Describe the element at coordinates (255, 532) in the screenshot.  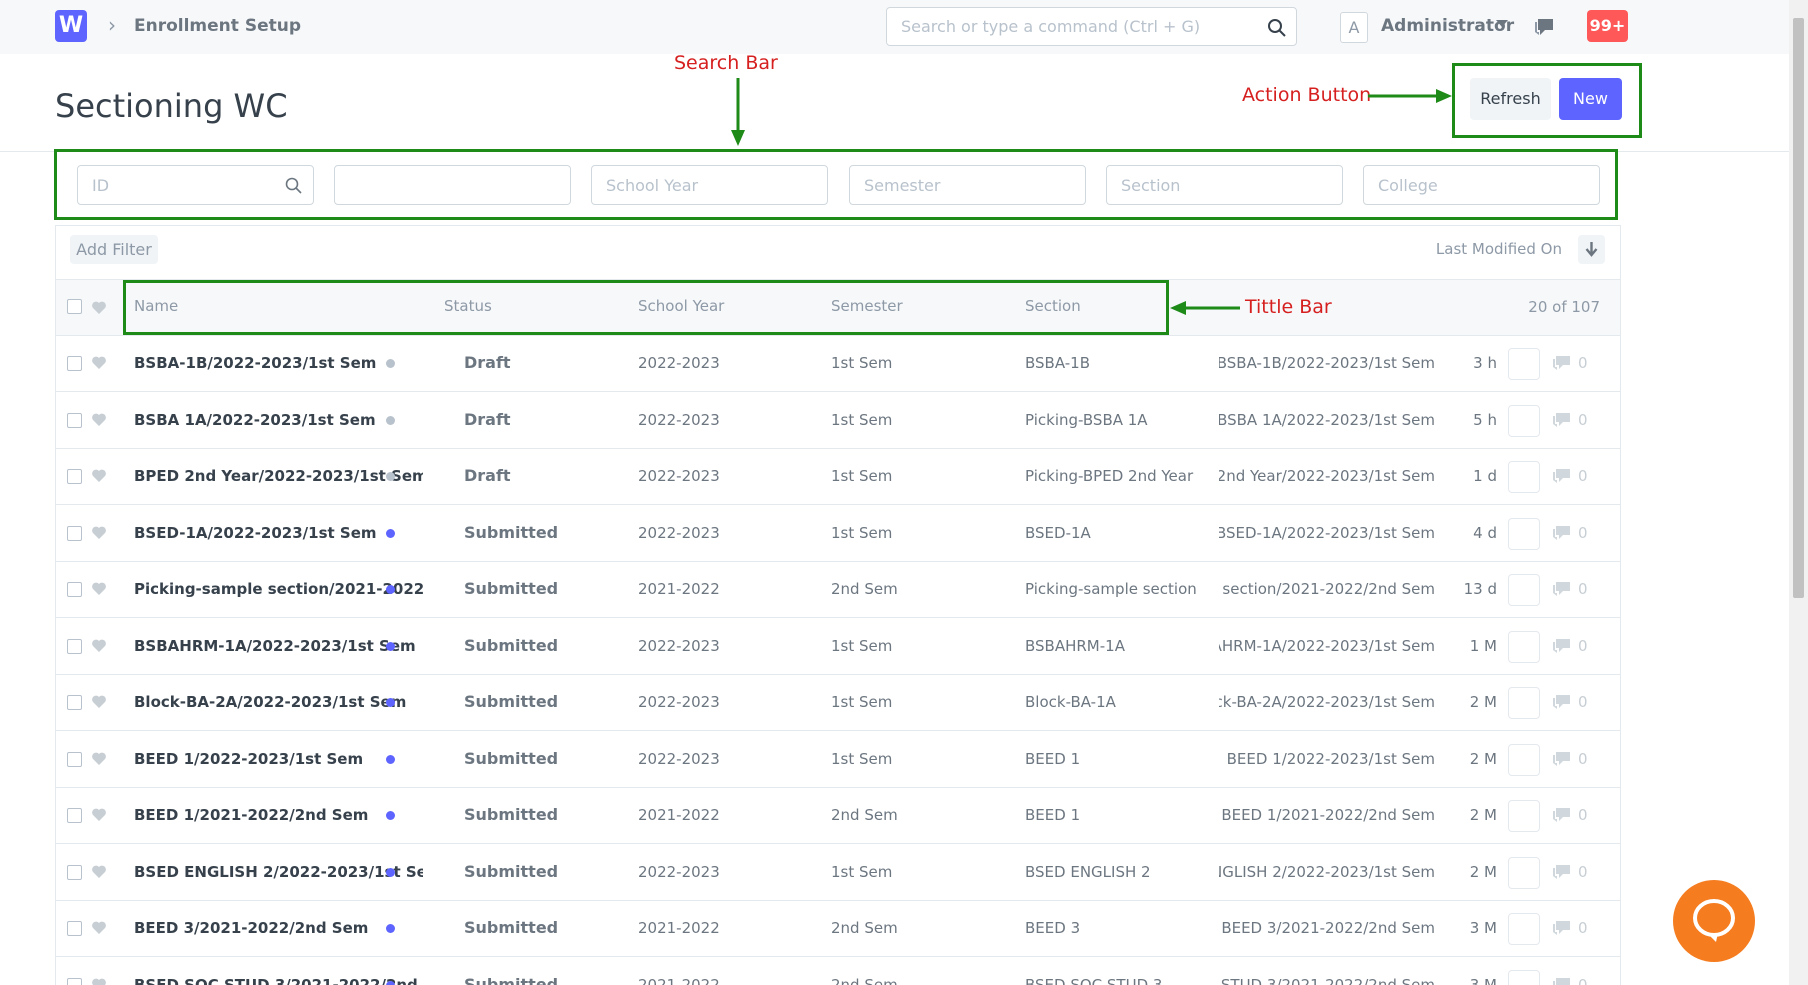
I see `row-name: BSED-1A/2022-2023/1st Sem` at that location.